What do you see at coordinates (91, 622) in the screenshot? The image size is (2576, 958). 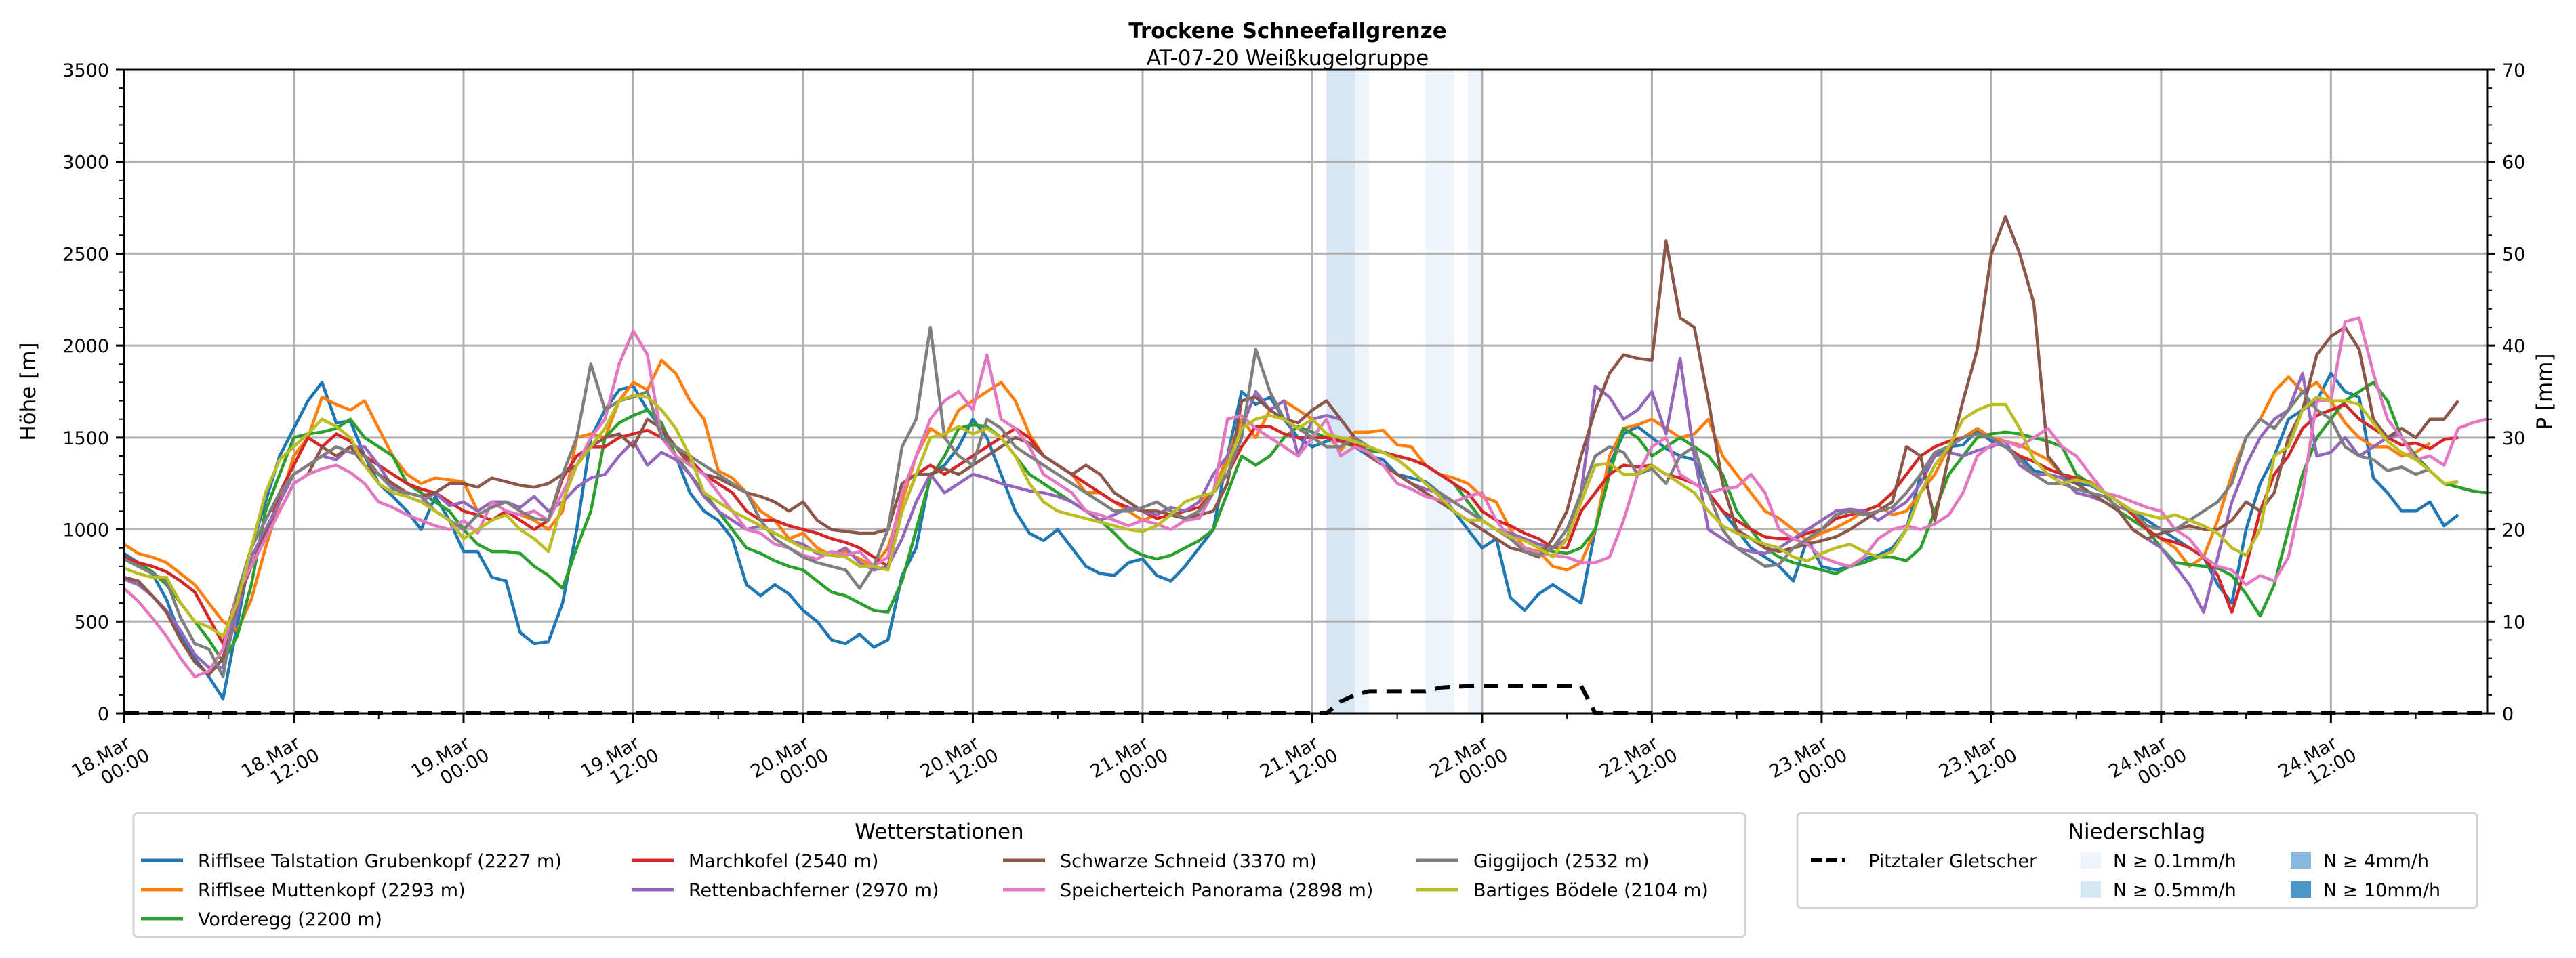 I see `y-tick-label: 500` at bounding box center [91, 622].